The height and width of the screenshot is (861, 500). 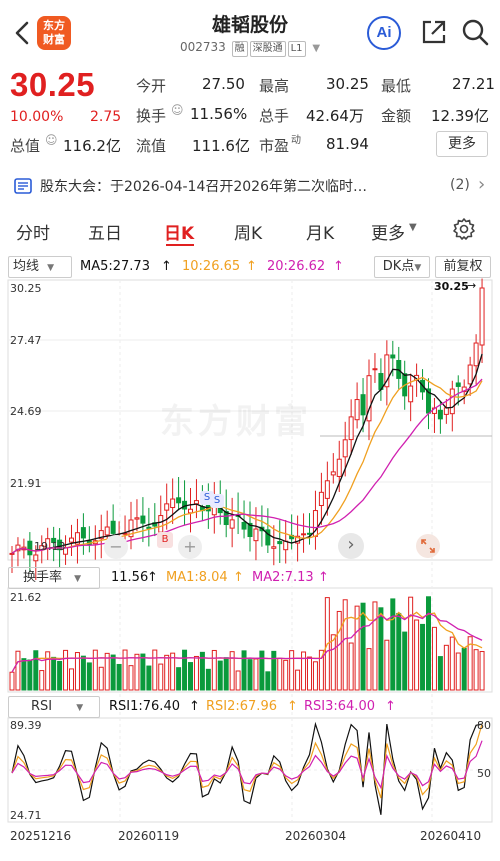 What do you see at coordinates (484, 773) in the screenshot?
I see `rsi-ref-50: 50` at bounding box center [484, 773].